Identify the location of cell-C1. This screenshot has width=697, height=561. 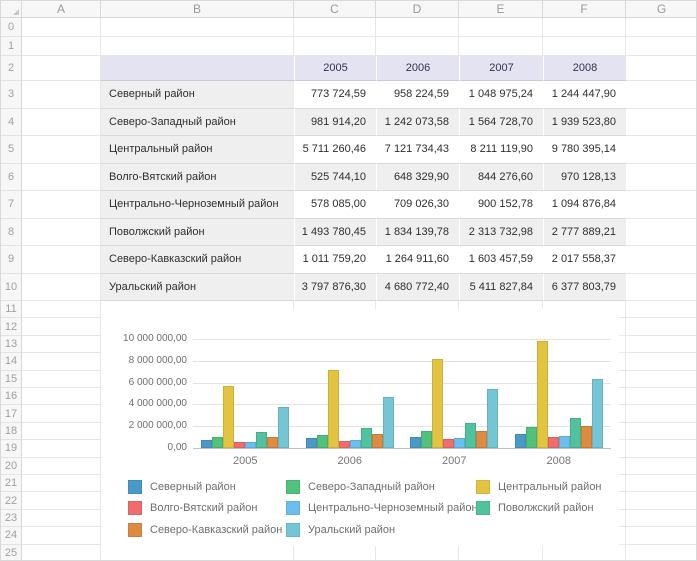
(335, 46).